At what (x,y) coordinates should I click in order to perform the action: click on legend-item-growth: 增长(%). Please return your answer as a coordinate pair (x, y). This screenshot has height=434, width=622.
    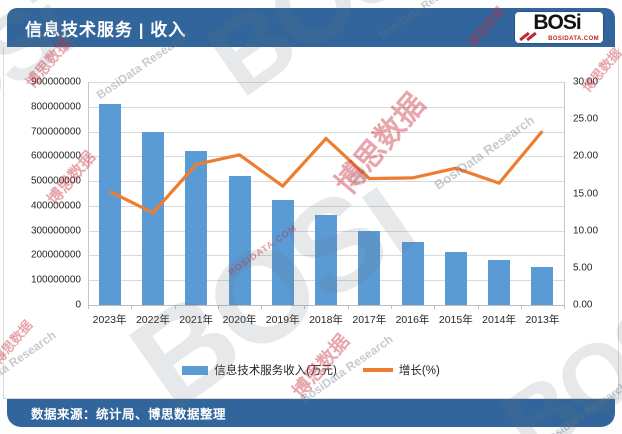
    Looking at the image, I should click on (401, 370).